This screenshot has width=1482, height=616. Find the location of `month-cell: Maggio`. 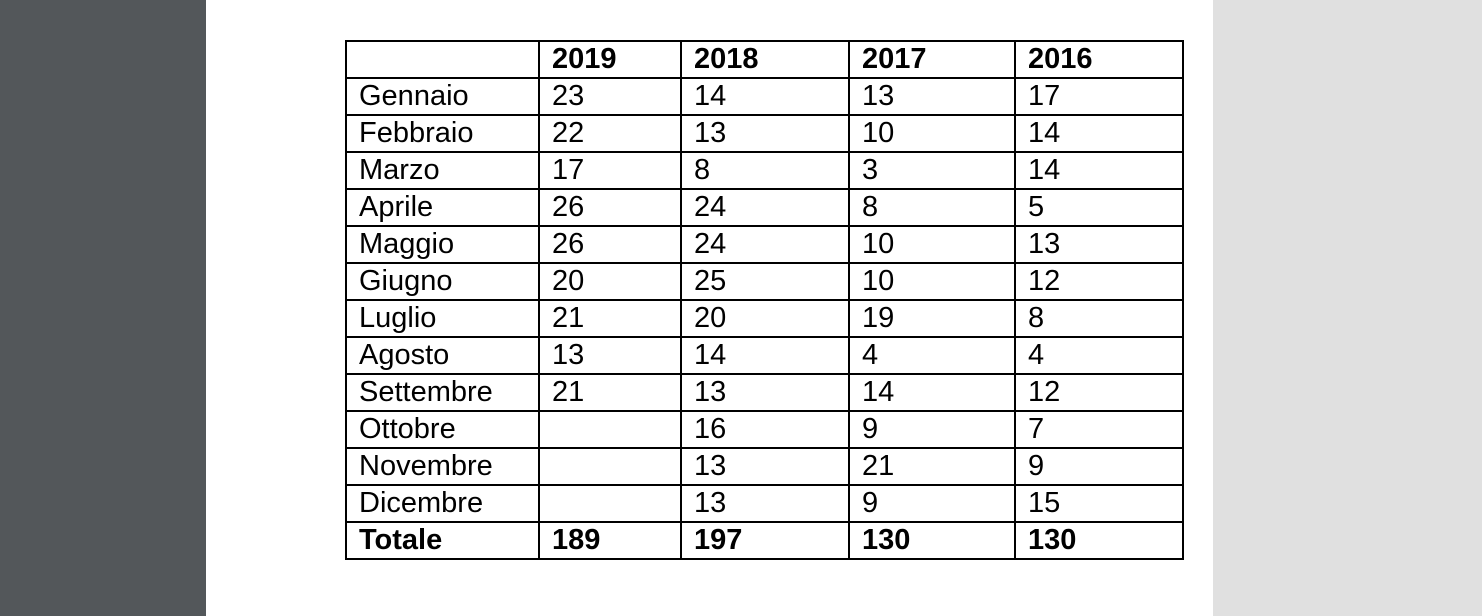

month-cell: Maggio is located at coordinates (442, 244).